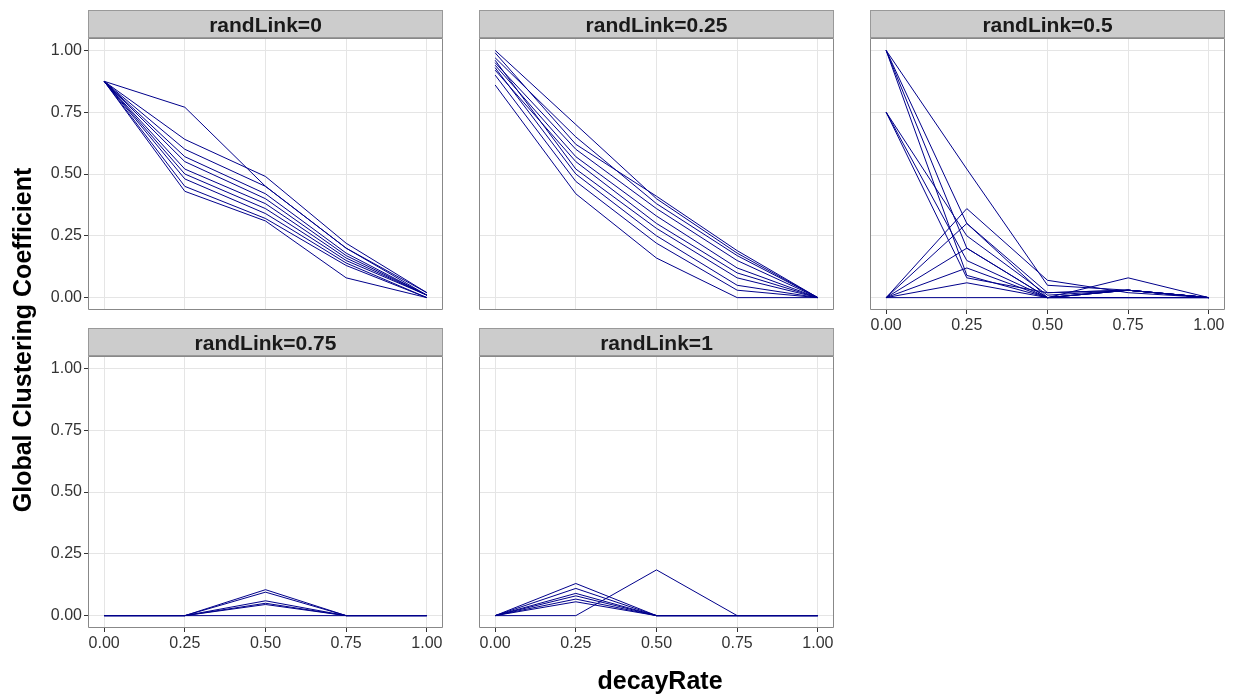 The width and height of the screenshot is (1250, 698). What do you see at coordinates (1047, 24) in the screenshot?
I see `chart-title: randLink=0.5` at bounding box center [1047, 24].